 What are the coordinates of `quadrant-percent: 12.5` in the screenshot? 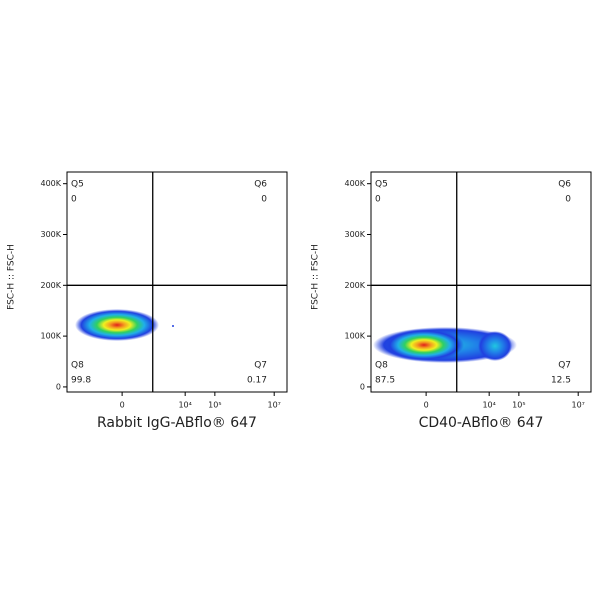 It's located at (561, 381).